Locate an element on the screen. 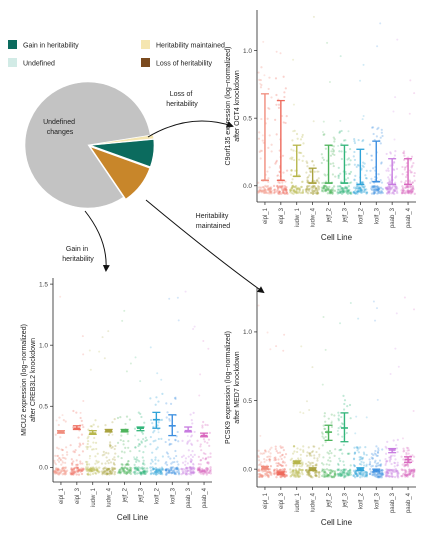 The image size is (428, 540). x-tick-label: iudw_4 is located at coordinates (314, 502).